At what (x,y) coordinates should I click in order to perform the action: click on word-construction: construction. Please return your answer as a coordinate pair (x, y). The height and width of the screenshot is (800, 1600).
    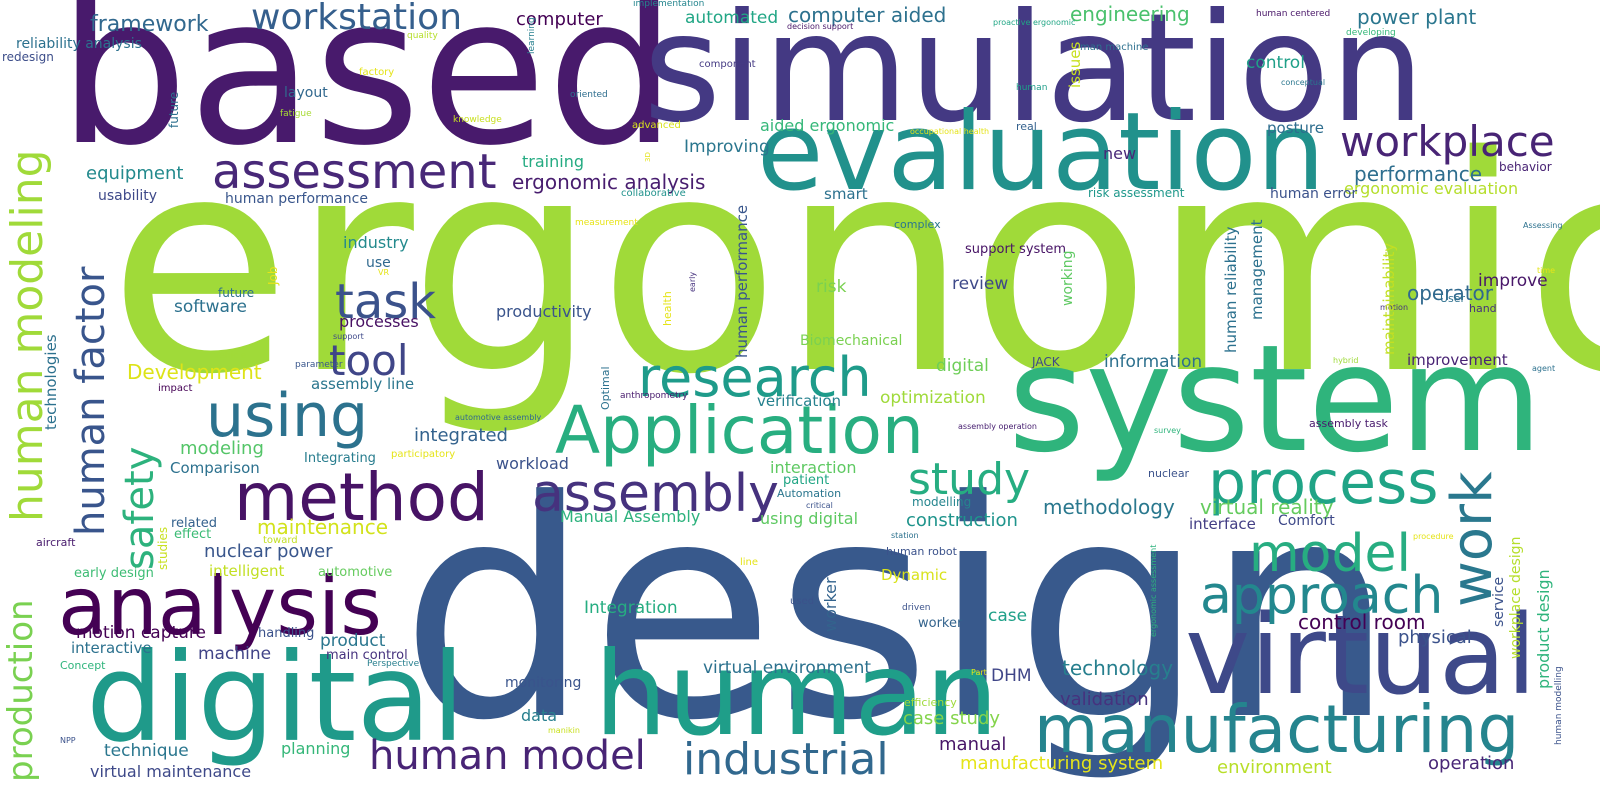
    Looking at the image, I should click on (962, 520).